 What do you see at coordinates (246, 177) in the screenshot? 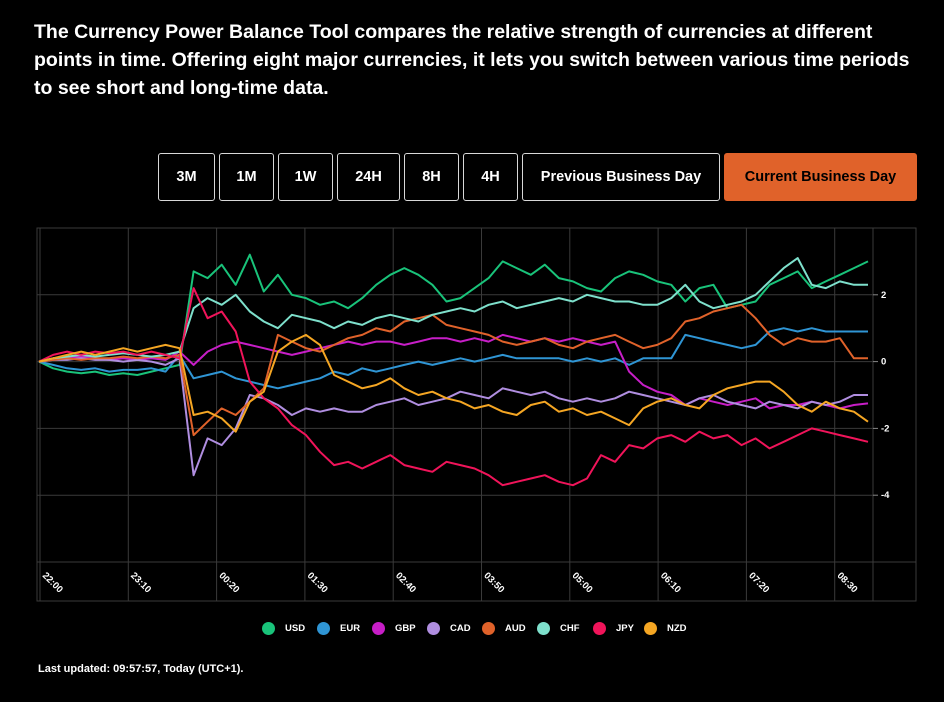
I see `period-1m-button: 1M` at bounding box center [246, 177].